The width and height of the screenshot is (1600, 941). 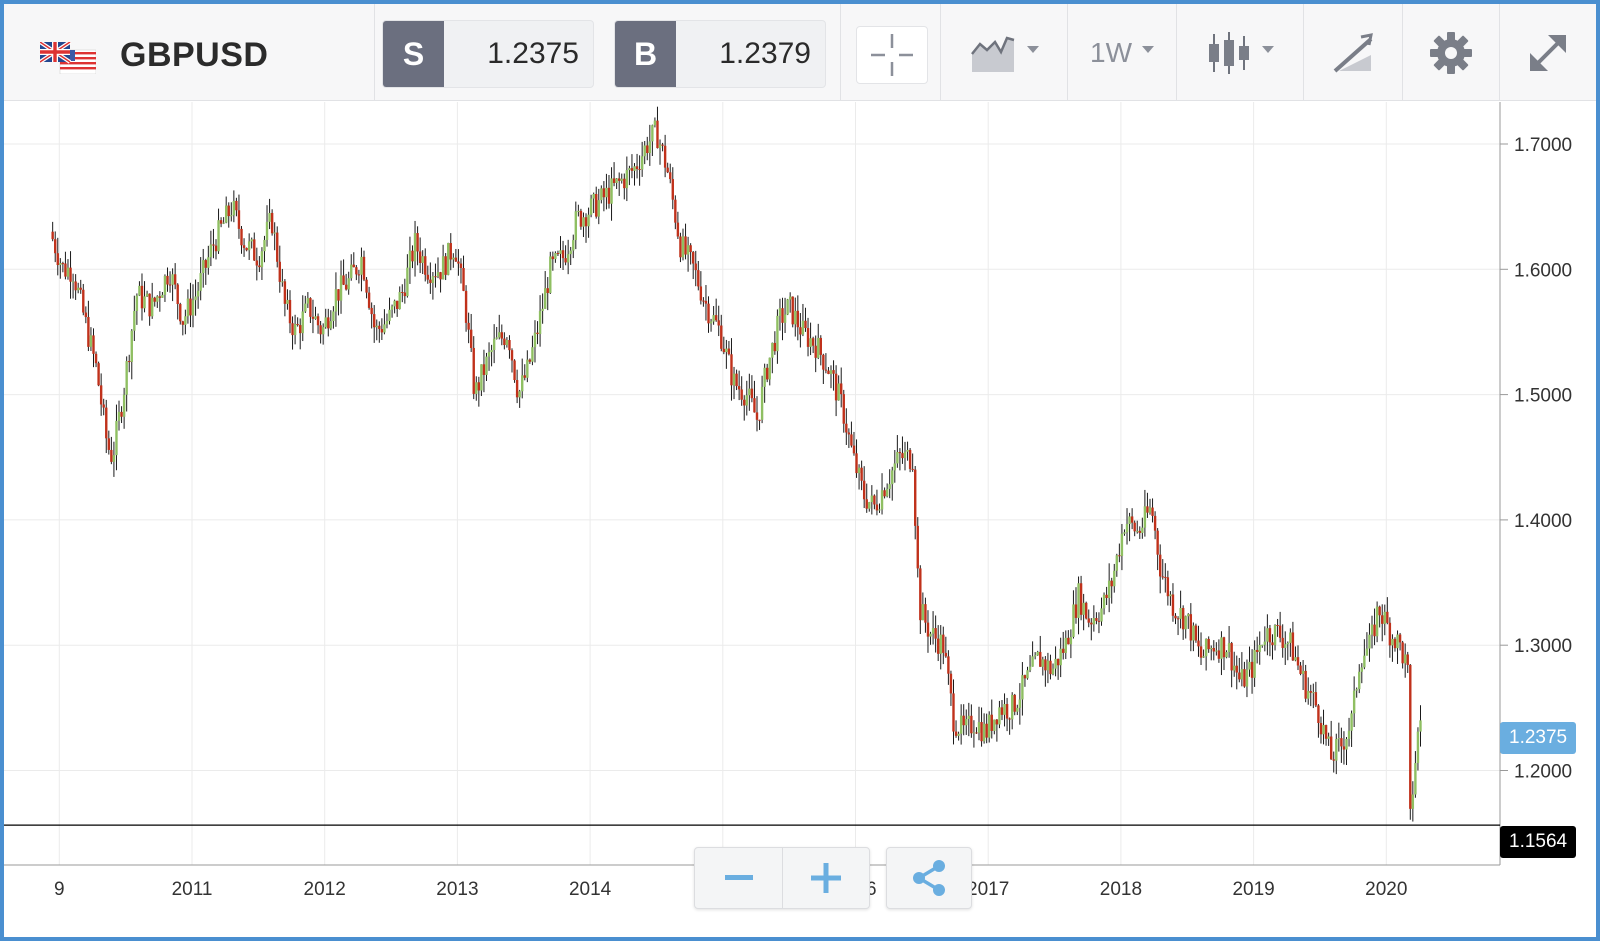 I want to click on share-button, so click(x=929, y=878).